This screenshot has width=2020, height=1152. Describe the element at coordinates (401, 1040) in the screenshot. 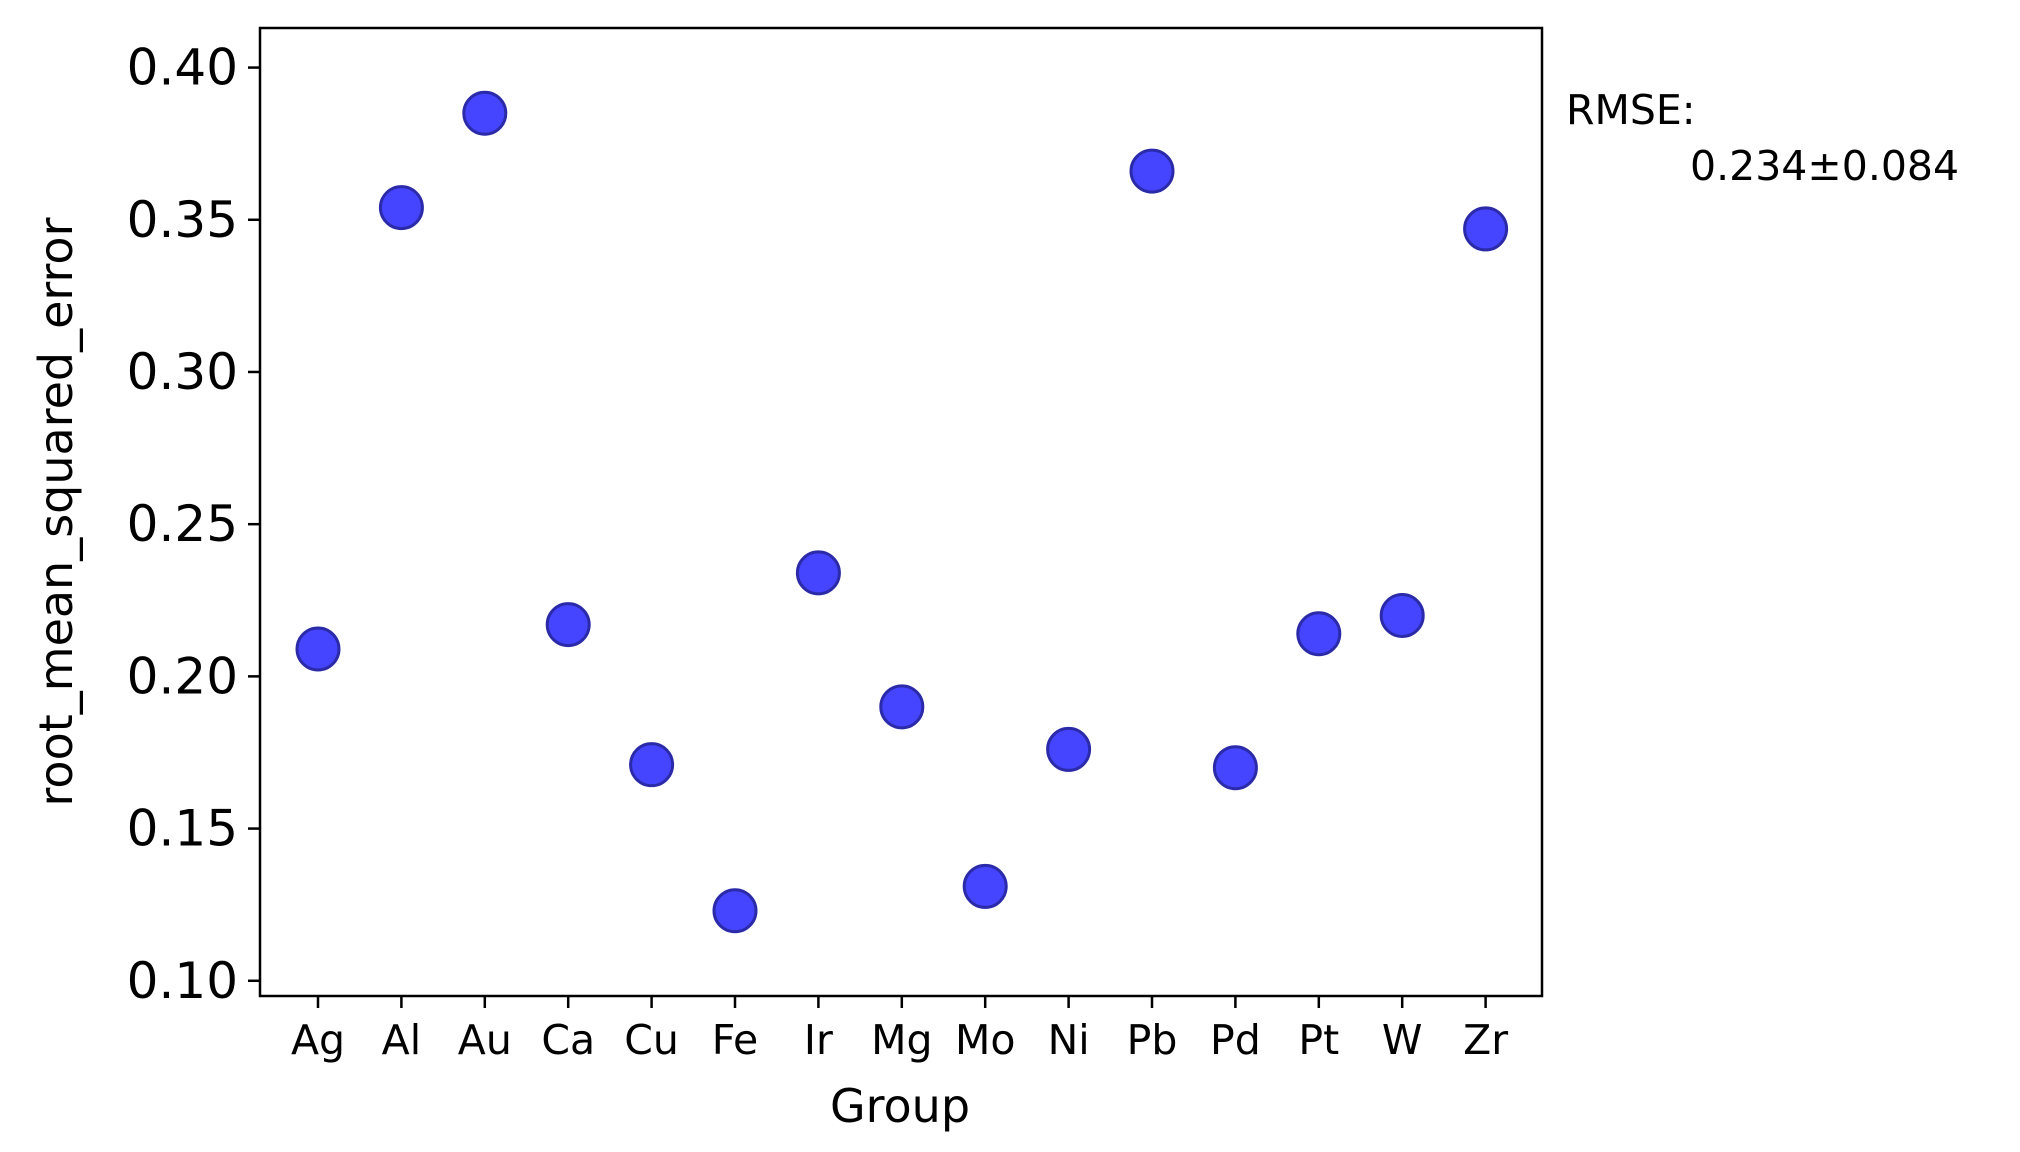

I see `x-tick-label-al: Al` at that location.